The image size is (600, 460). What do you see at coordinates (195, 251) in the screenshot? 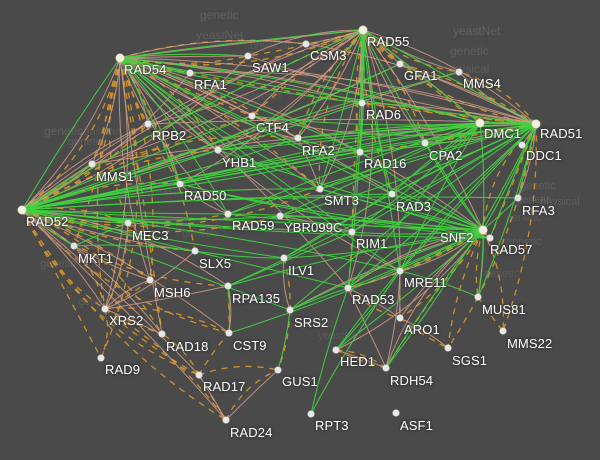
I see `graph-node-slx5` at bounding box center [195, 251].